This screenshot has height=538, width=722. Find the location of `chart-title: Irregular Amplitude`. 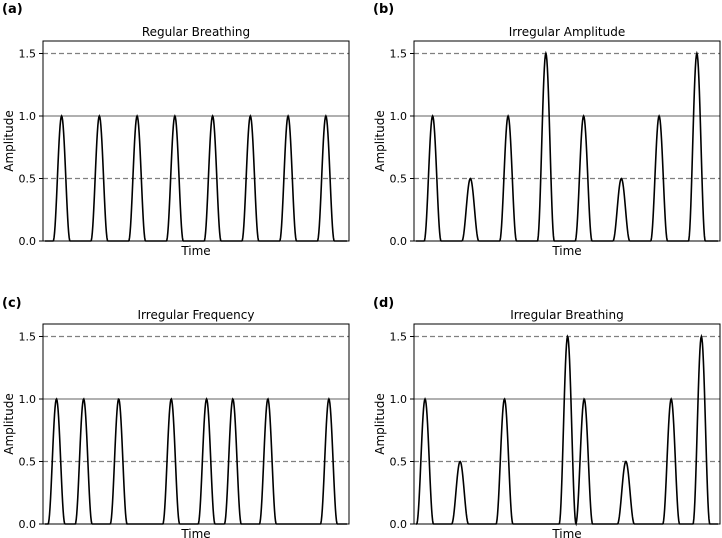

chart-title: Irregular Amplitude is located at coordinates (567, 32).